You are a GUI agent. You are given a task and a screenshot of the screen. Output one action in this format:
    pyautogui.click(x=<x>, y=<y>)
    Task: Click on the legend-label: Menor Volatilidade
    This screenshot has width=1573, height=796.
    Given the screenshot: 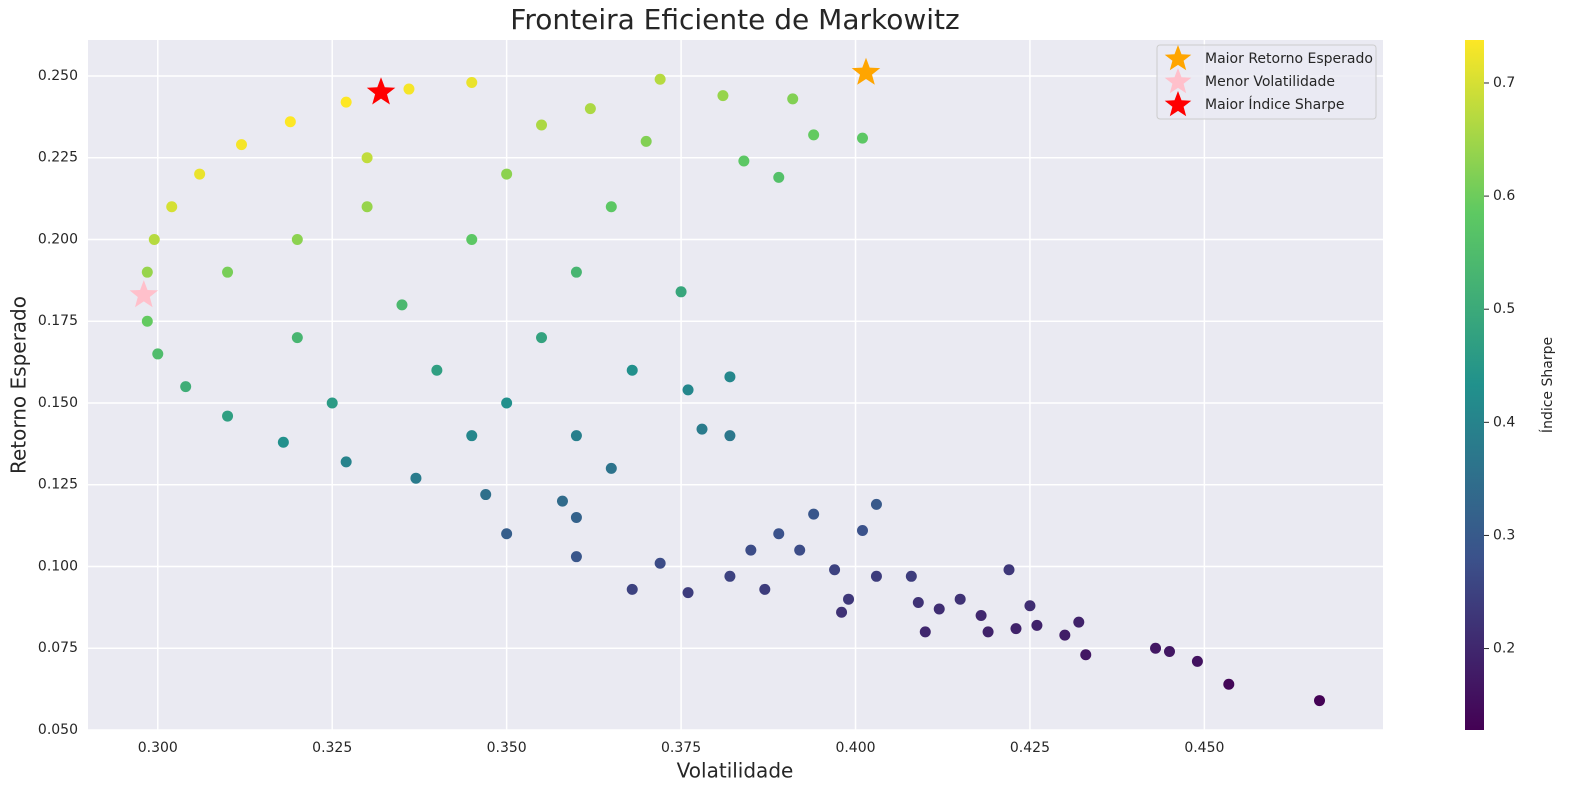 What is the action you would take?
    pyautogui.click(x=1270, y=82)
    